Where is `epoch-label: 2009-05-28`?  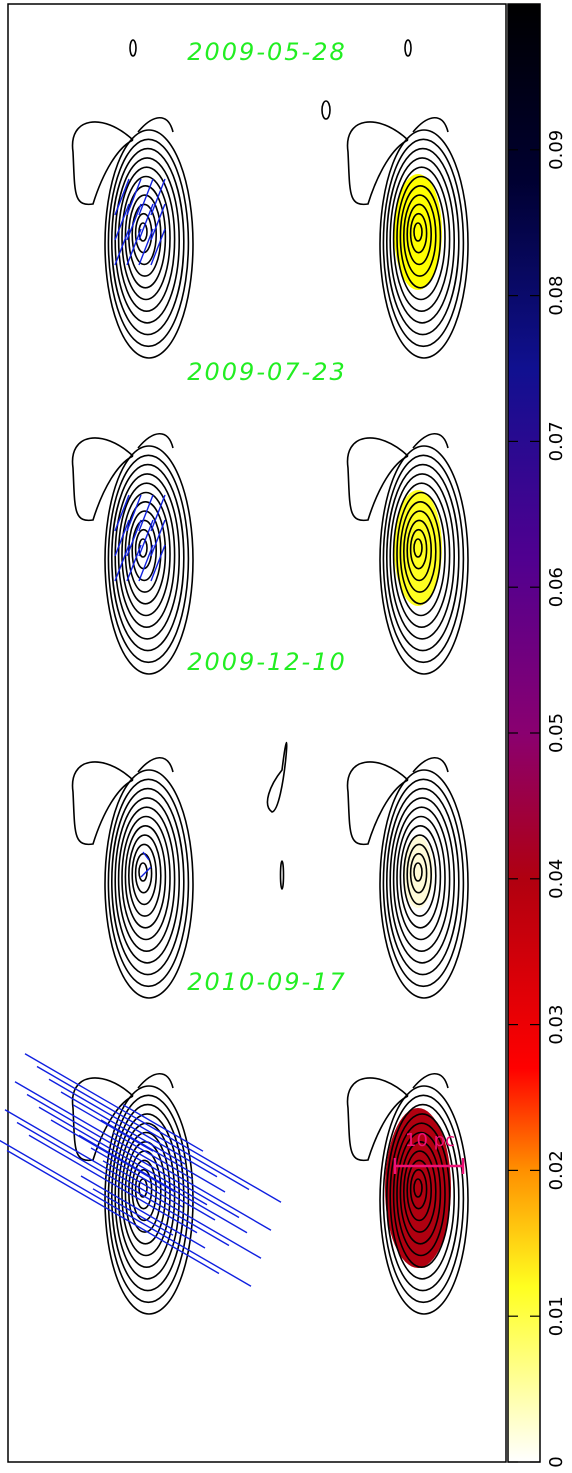
epoch-label: 2009-05-28 is located at coordinates (266, 52).